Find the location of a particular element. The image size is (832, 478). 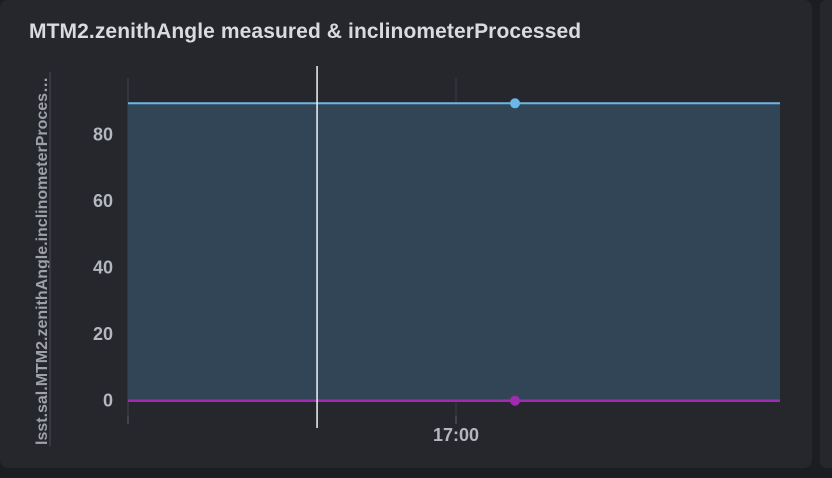

inclinometer-hover-point is located at coordinates (515, 400).